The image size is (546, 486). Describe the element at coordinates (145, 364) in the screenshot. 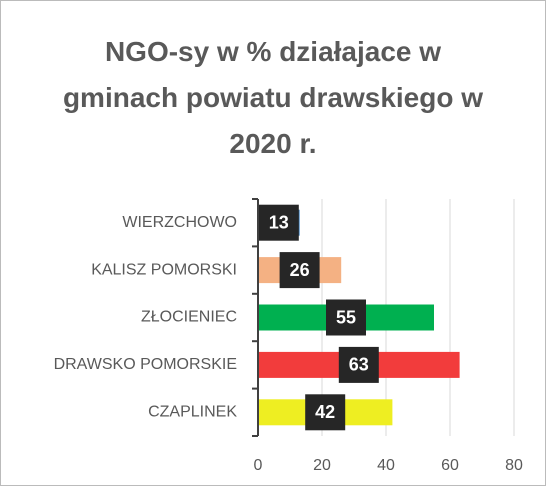

I see `y-tick-label: DRAWSKO POMORSKIE` at that location.